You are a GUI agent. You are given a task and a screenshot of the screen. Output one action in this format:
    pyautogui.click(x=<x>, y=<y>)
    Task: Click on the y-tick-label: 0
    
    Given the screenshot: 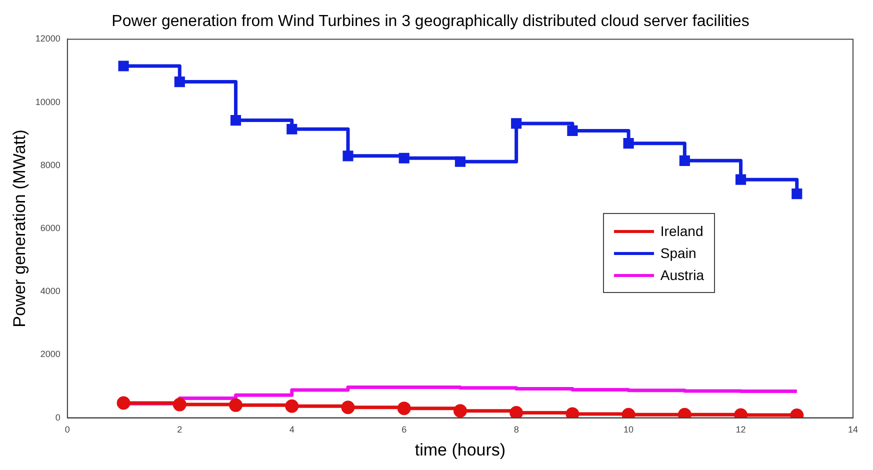 What is the action you would take?
    pyautogui.click(x=57, y=417)
    